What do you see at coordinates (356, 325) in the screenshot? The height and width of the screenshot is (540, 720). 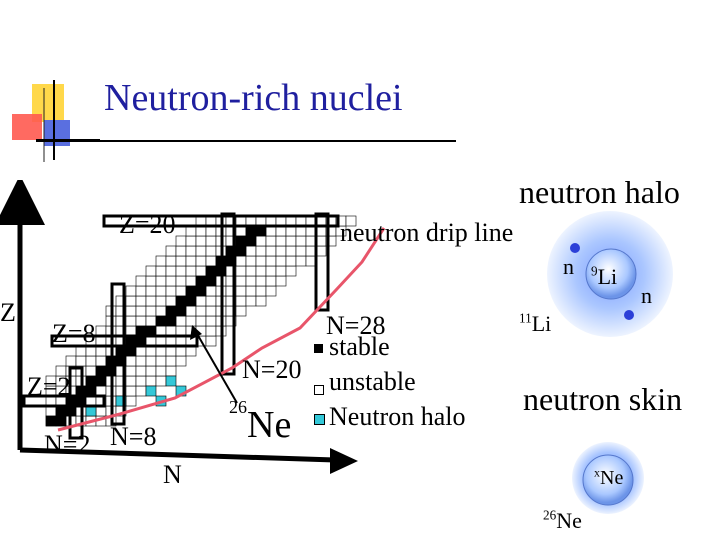 I see `label-n28: N=28` at bounding box center [356, 325].